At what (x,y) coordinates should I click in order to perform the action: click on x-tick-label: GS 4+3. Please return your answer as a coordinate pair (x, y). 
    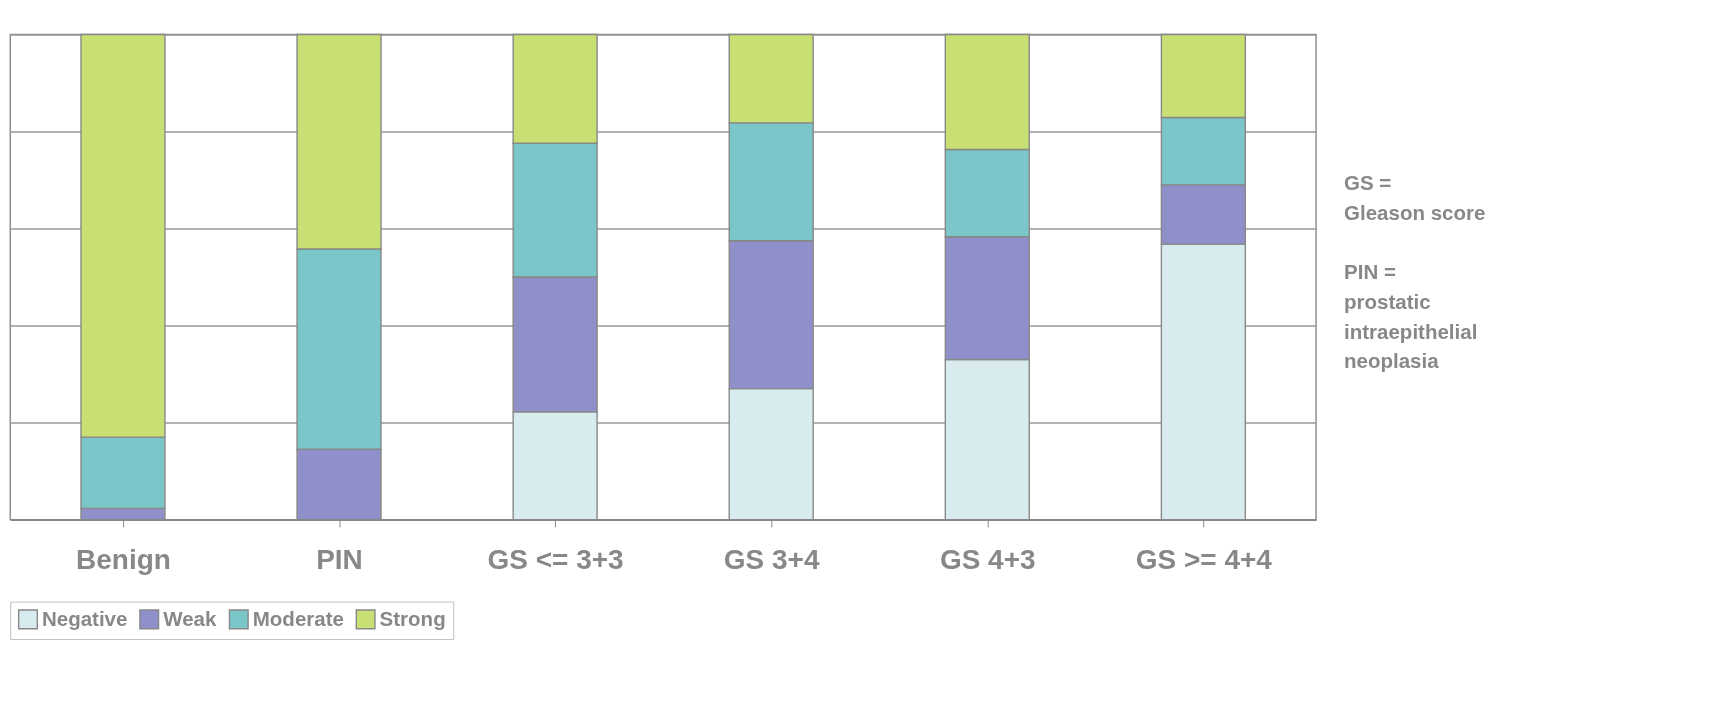
    Looking at the image, I should click on (987, 559).